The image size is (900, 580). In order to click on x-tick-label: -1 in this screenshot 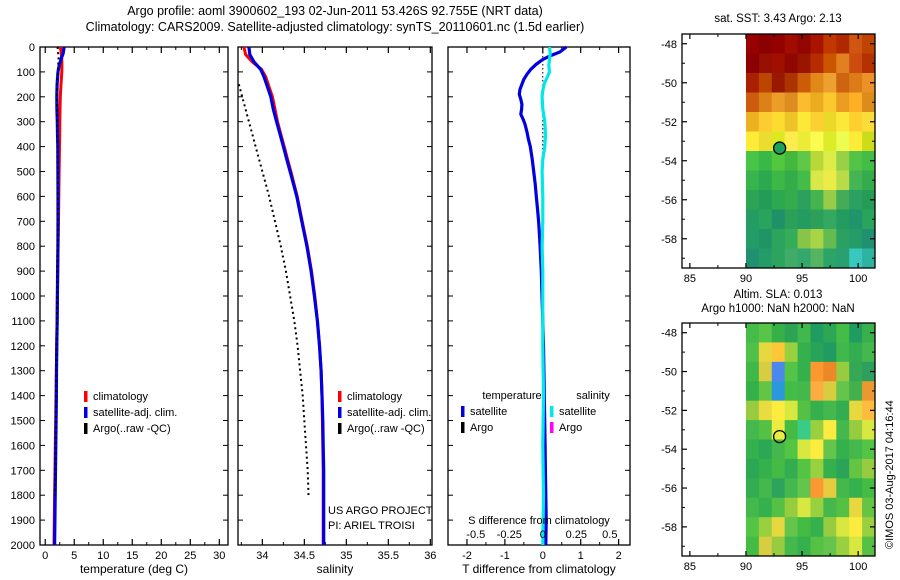, I will do `click(505, 556)`.